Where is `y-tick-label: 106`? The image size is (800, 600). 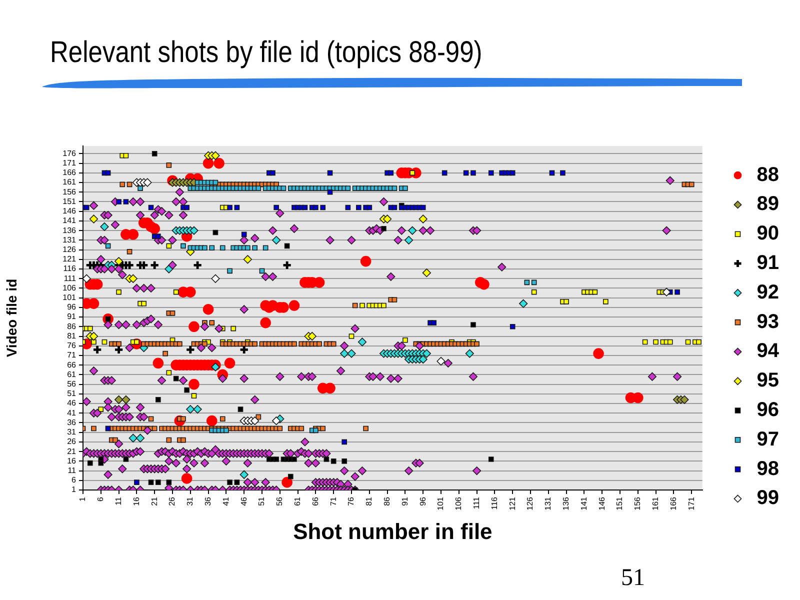
y-tick-label: 106 is located at coordinates (69, 287).